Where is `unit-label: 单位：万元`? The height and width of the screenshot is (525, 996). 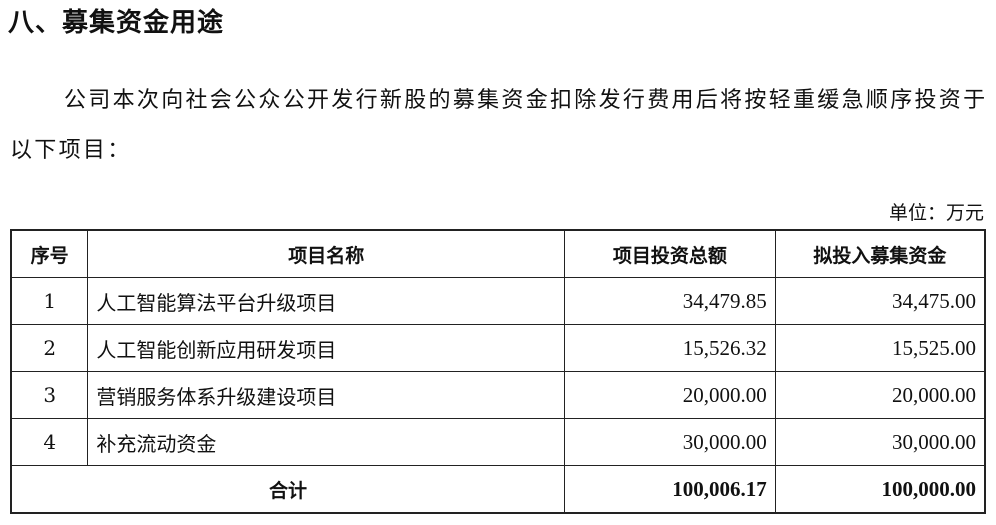
unit-label: 单位：万元 is located at coordinates (936, 213).